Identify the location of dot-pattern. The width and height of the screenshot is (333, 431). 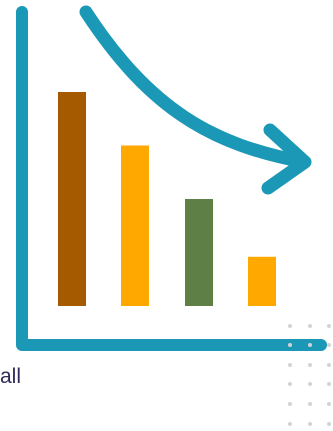
(309, 375).